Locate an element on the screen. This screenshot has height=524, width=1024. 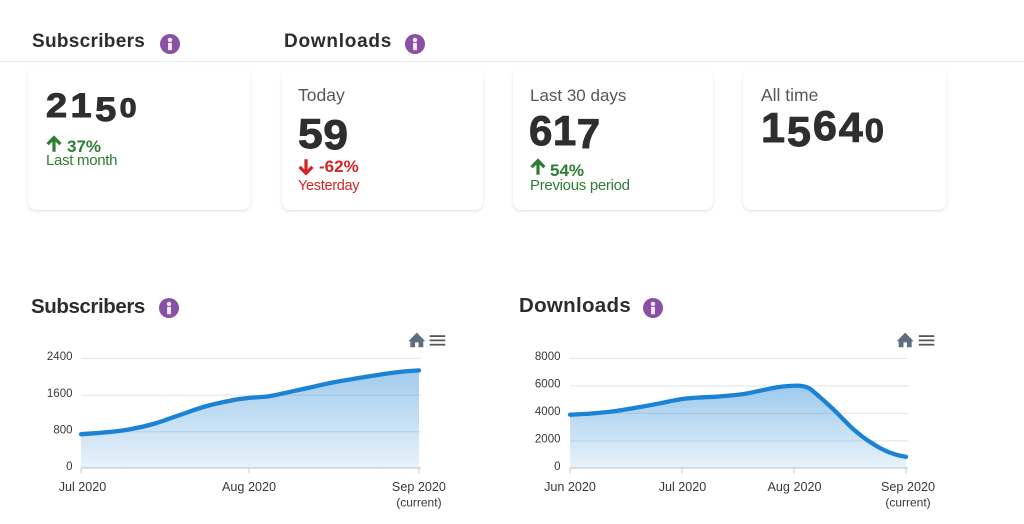
svg-text: 800 is located at coordinates (62, 430).